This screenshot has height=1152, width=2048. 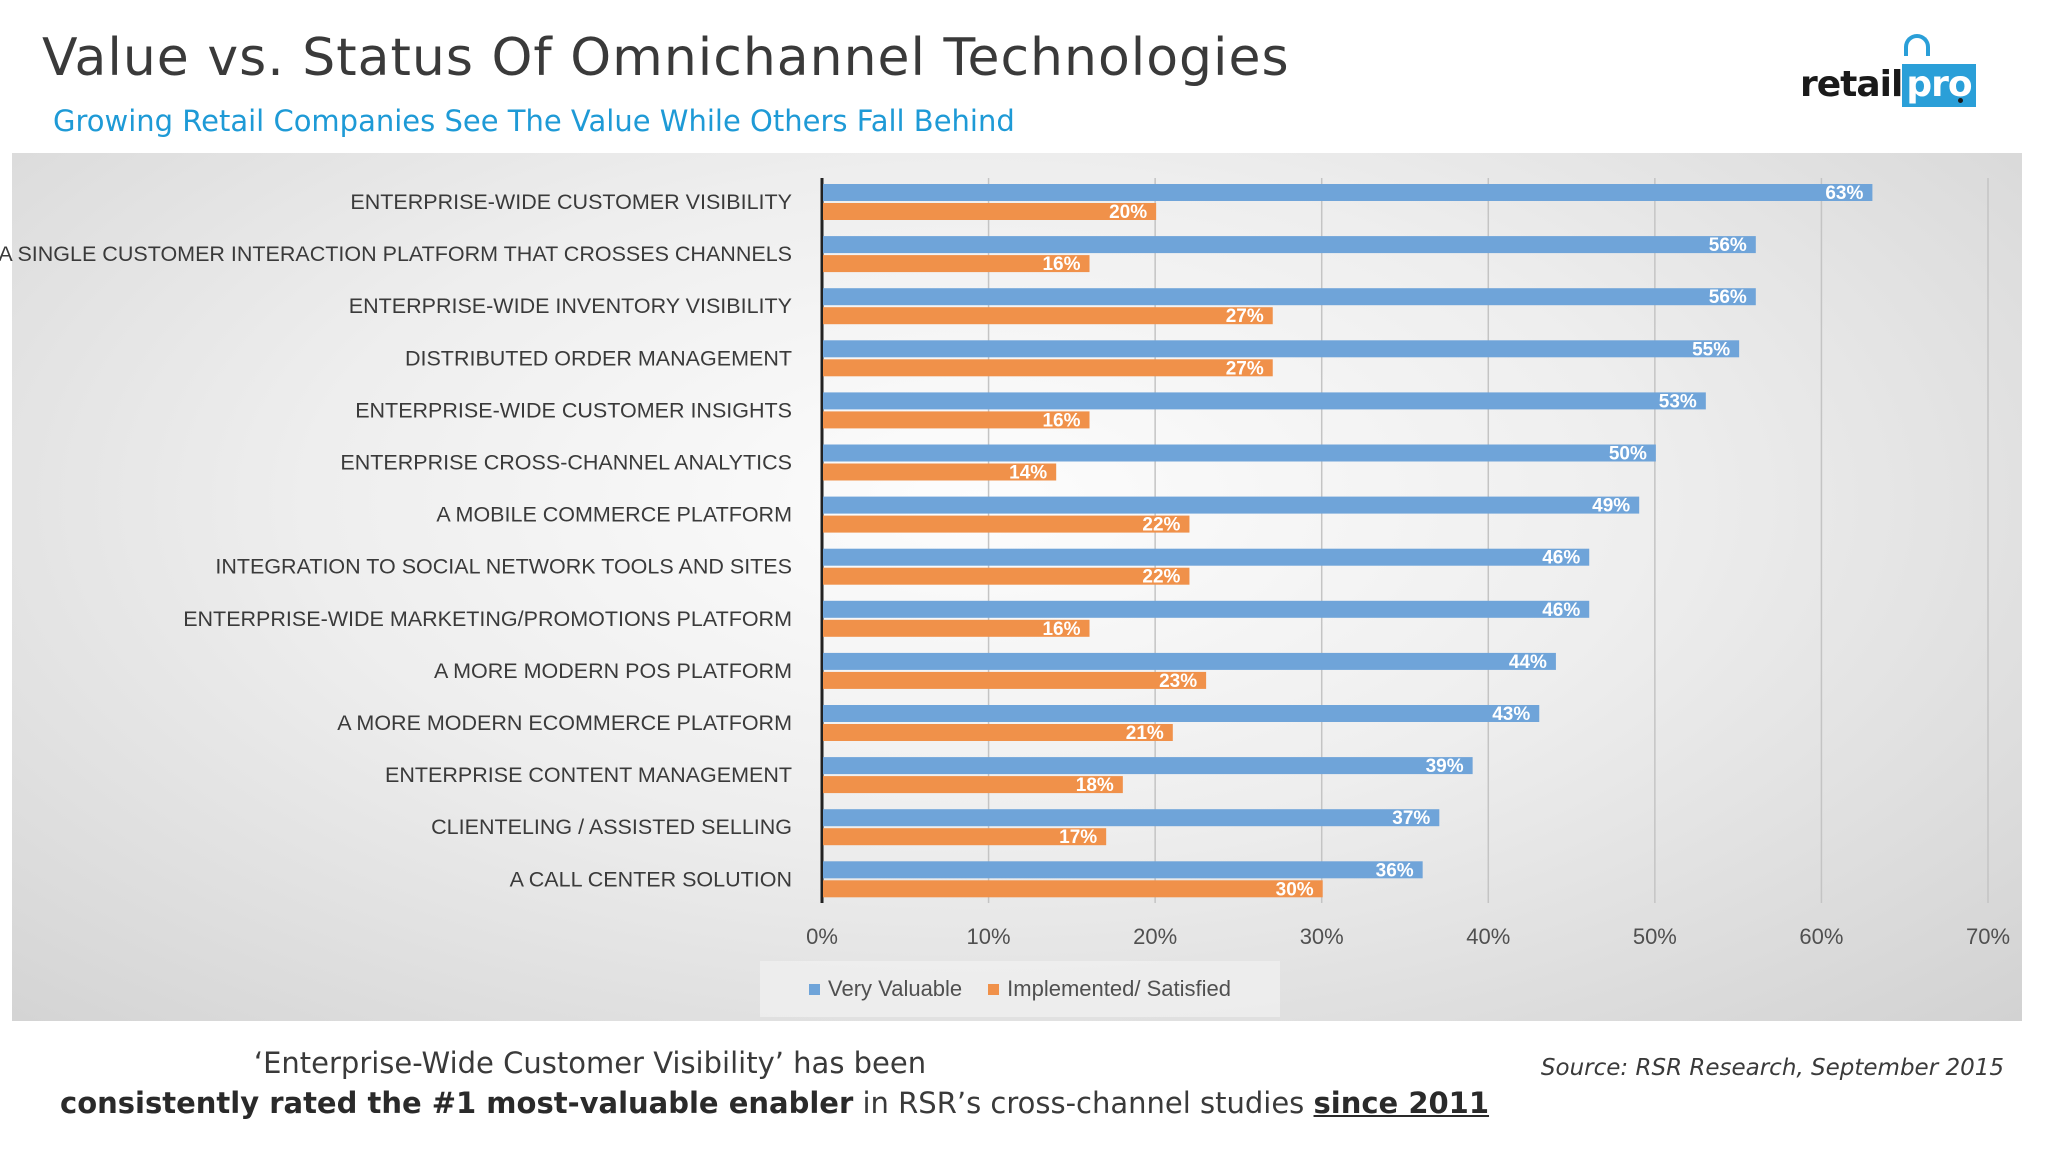 I want to click on data-label: 21%, so click(x=1145, y=733).